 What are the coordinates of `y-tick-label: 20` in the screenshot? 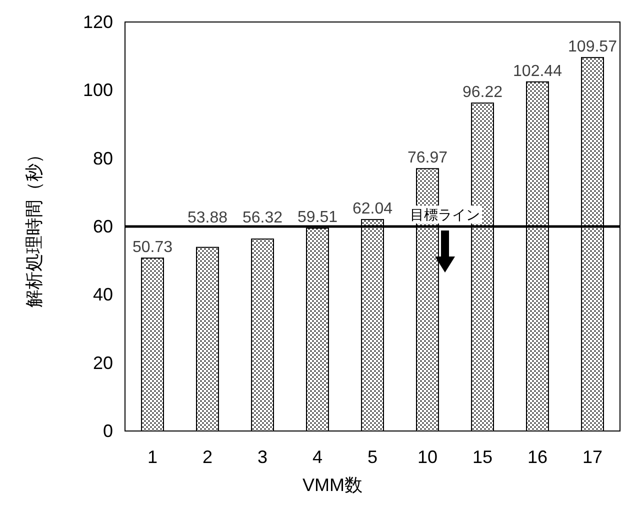 It's located at (102, 362).